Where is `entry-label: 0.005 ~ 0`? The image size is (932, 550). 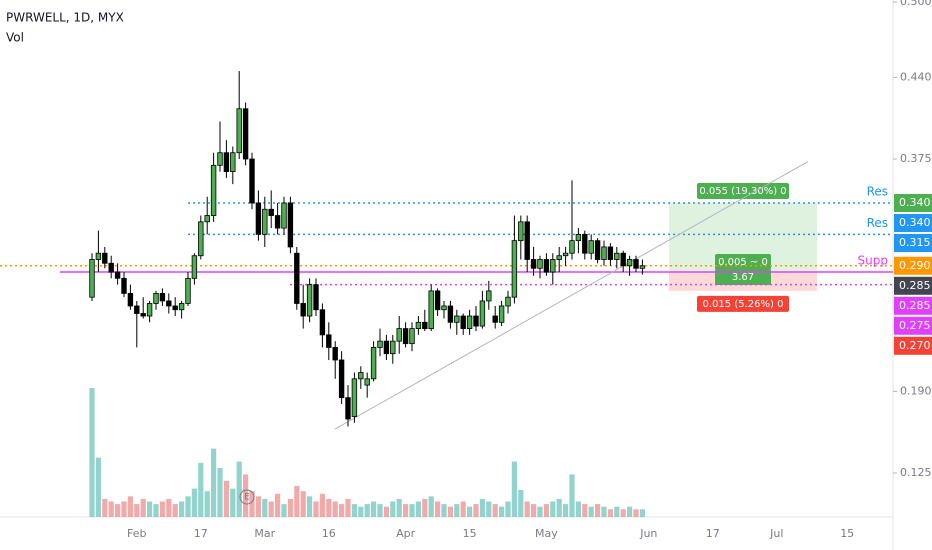
entry-label: 0.005 ~ 0 is located at coordinates (743, 262).